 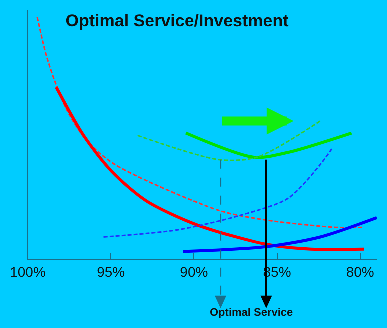 I want to click on x-tick-label: 95%, so click(x=111, y=272).